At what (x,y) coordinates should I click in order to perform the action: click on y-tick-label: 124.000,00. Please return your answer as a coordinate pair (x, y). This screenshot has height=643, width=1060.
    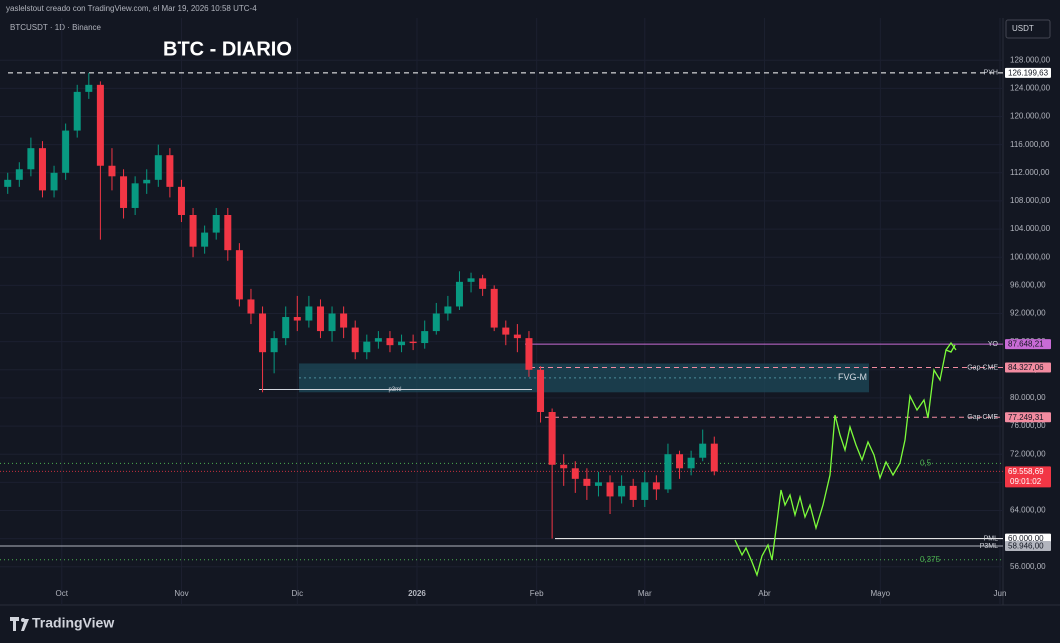
    Looking at the image, I should click on (1030, 87).